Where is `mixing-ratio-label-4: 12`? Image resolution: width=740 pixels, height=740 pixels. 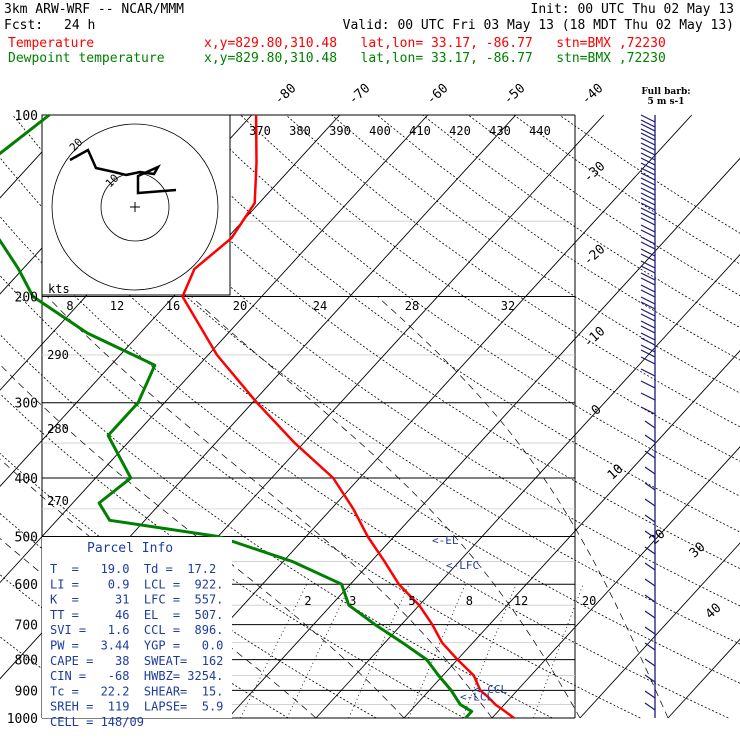
mixing-ratio-label-4: 12 is located at coordinates (521, 601).